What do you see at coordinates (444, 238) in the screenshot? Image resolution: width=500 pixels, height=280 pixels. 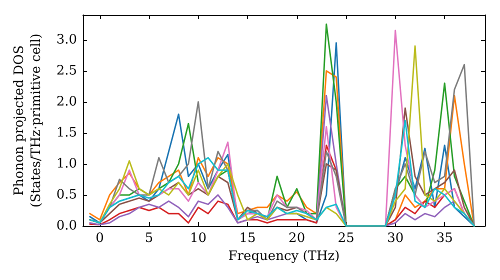 I see `x-tick-label: 35` at bounding box center [444, 238].